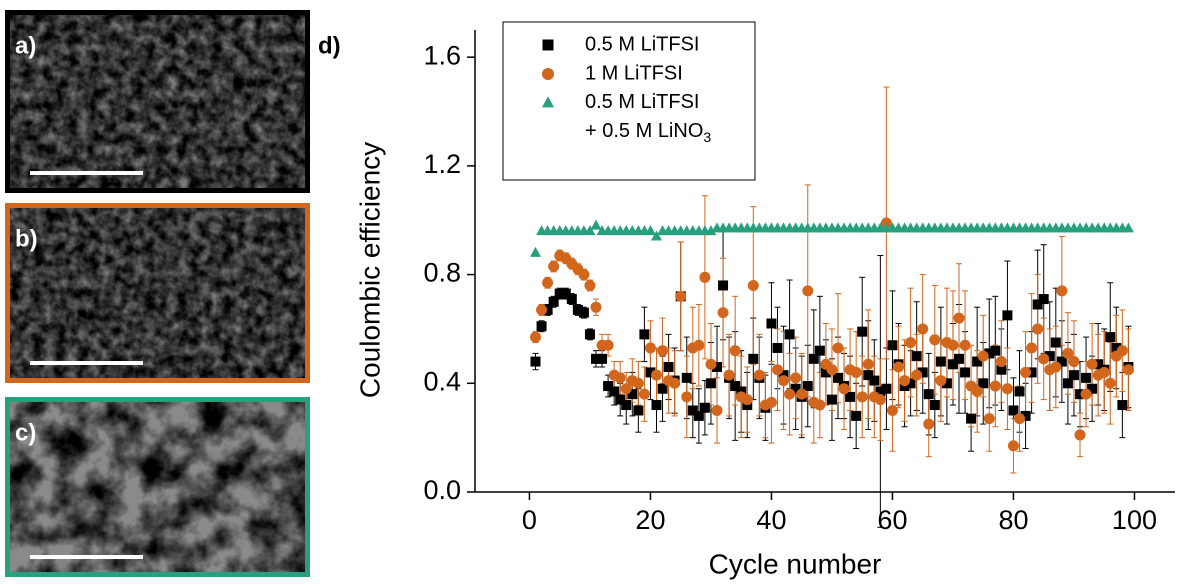  I want to click on y-axis-title: Coulombic efficiency, so click(369, 270).